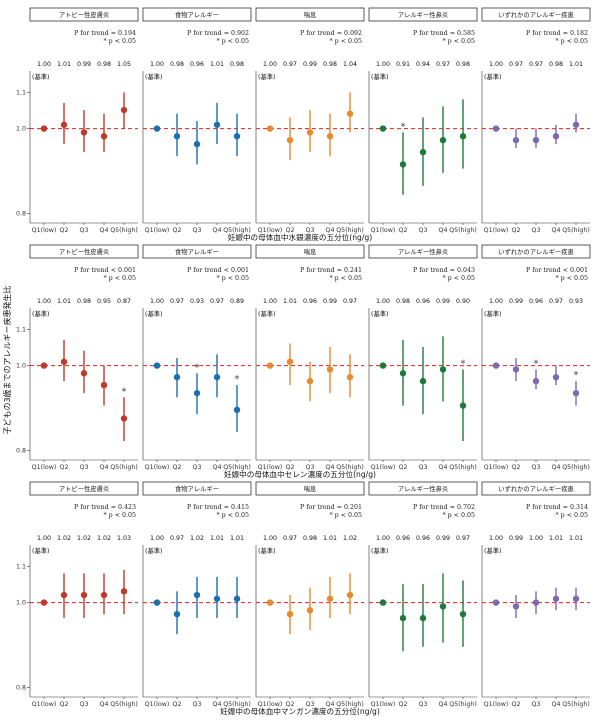 The image size is (600, 720). What do you see at coordinates (423, 301) in the screenshot?
I see `estimate-label: 0.96` at bounding box center [423, 301].